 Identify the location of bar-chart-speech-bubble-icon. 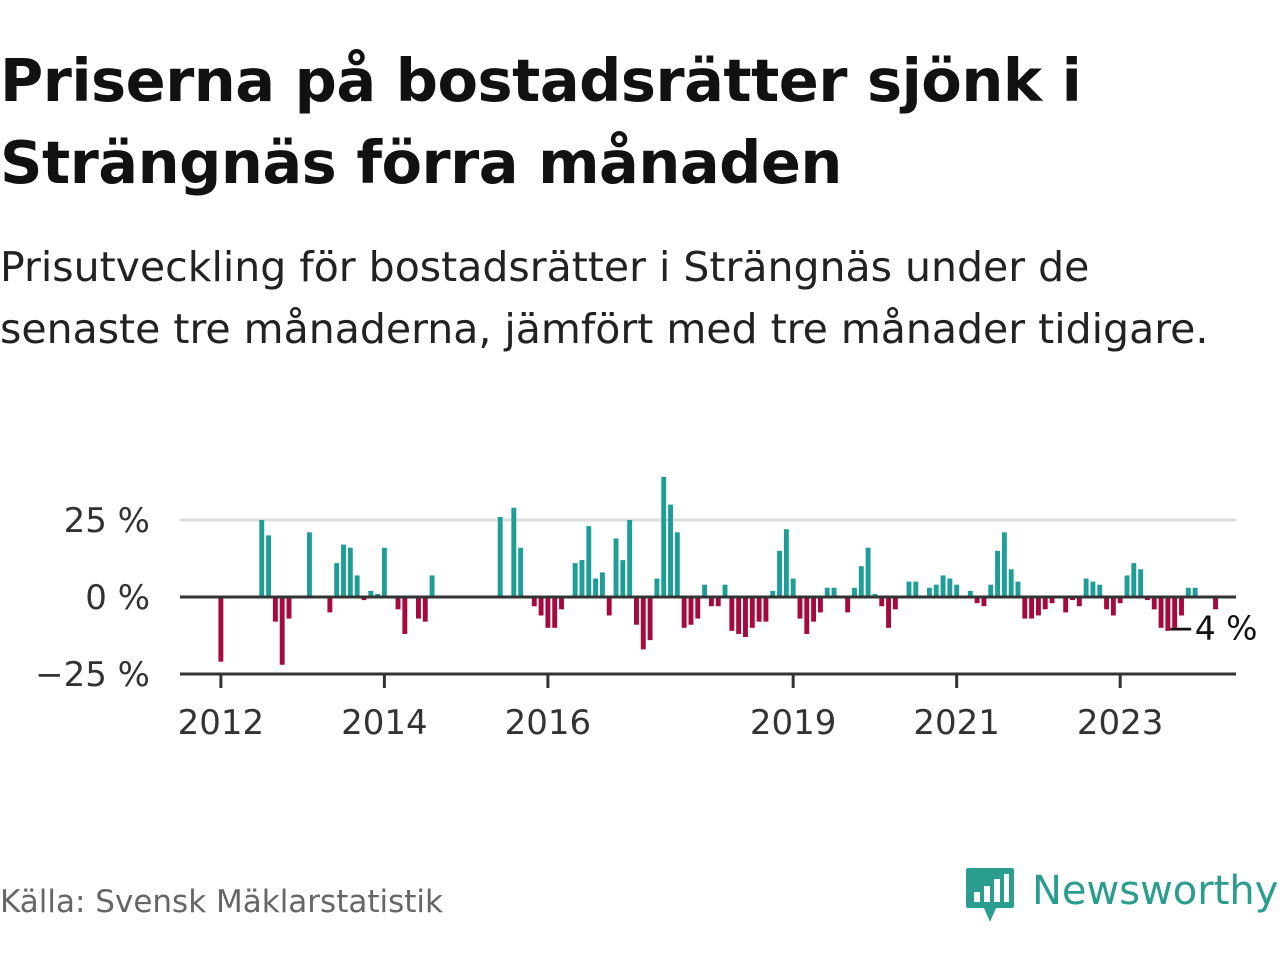
(990, 895).